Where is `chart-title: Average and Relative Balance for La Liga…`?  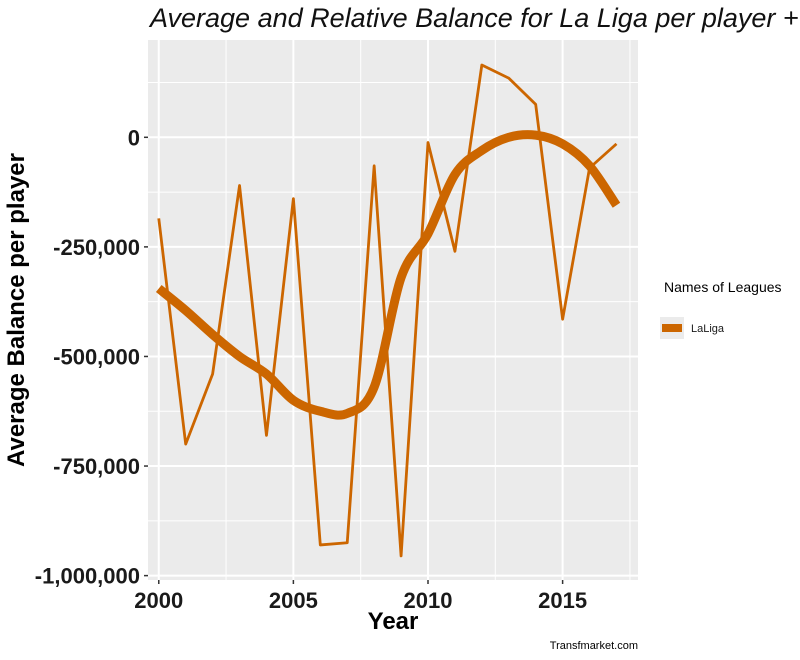
chart-title: Average and Relative Balance for La Liga… is located at coordinates (473, 18).